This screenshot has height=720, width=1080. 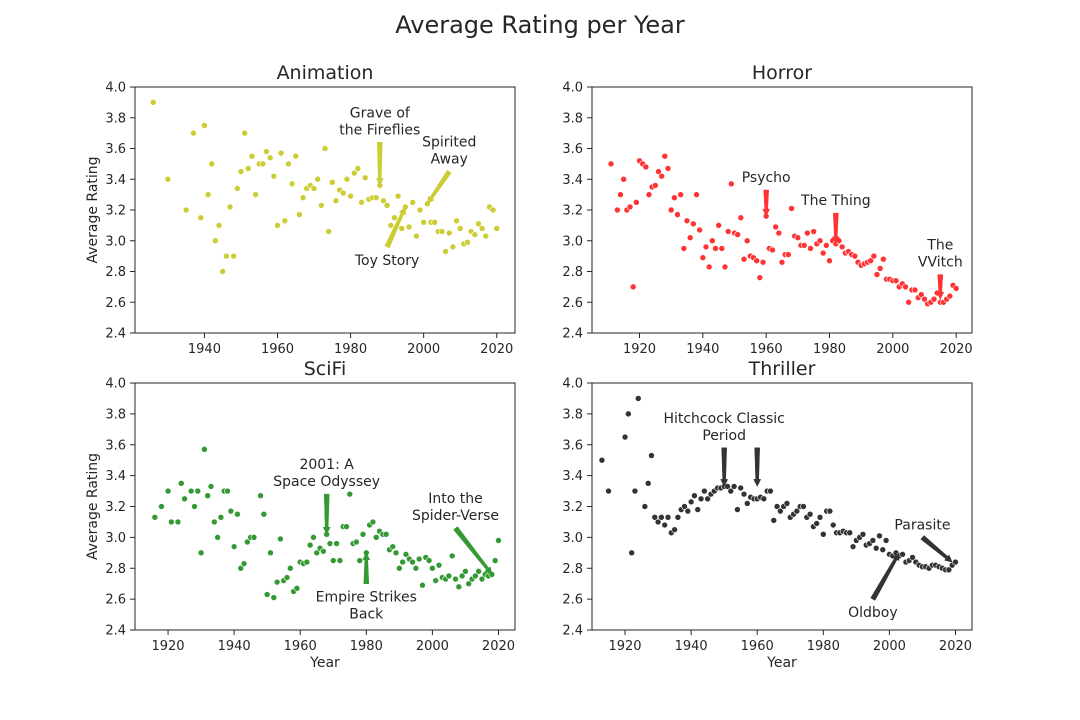 I want to click on x-tick-label: 1960, so click(x=766, y=349).